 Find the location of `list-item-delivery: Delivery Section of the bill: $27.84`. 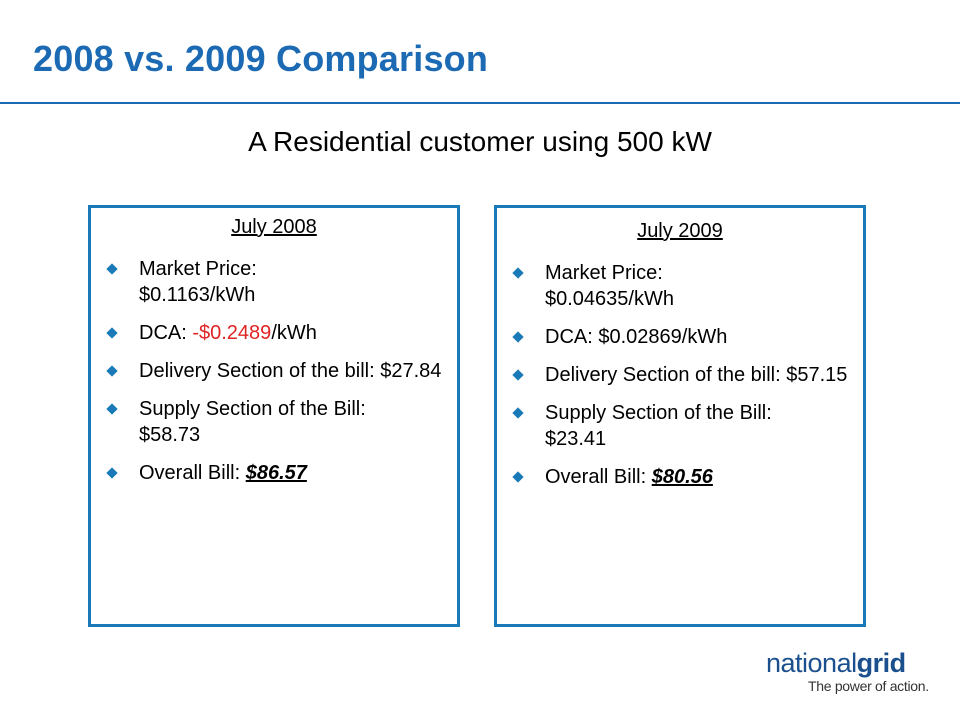

list-item-delivery: Delivery Section of the bill: $27.84 is located at coordinates (276, 371).